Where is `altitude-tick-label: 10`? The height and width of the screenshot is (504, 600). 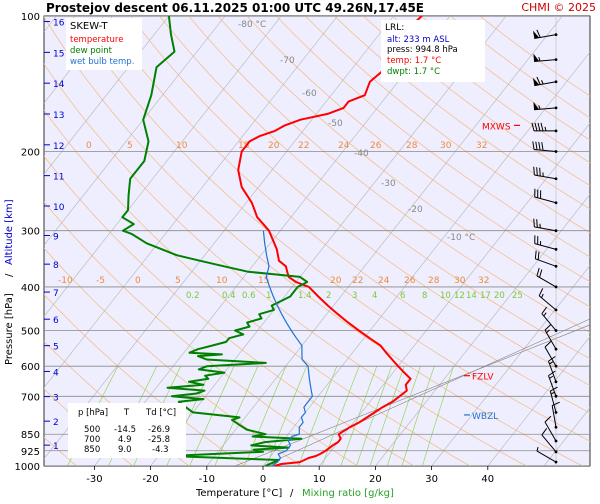
altitude-tick-label: 10 is located at coordinates (59, 208).